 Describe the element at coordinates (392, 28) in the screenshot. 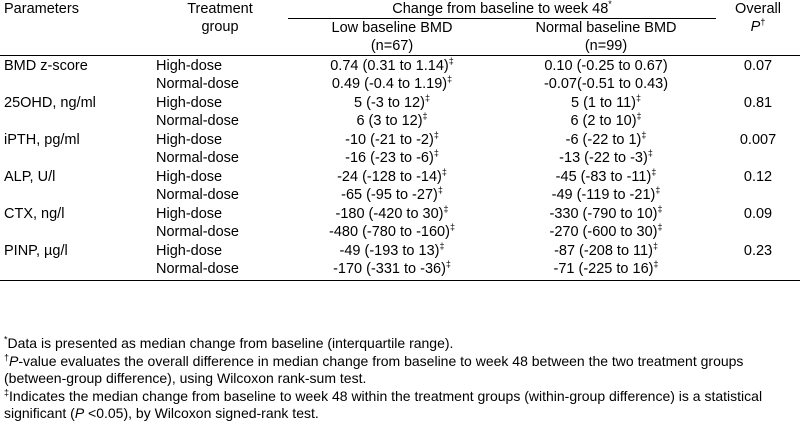

I see `header-low-label: Low baseline BMD` at that location.